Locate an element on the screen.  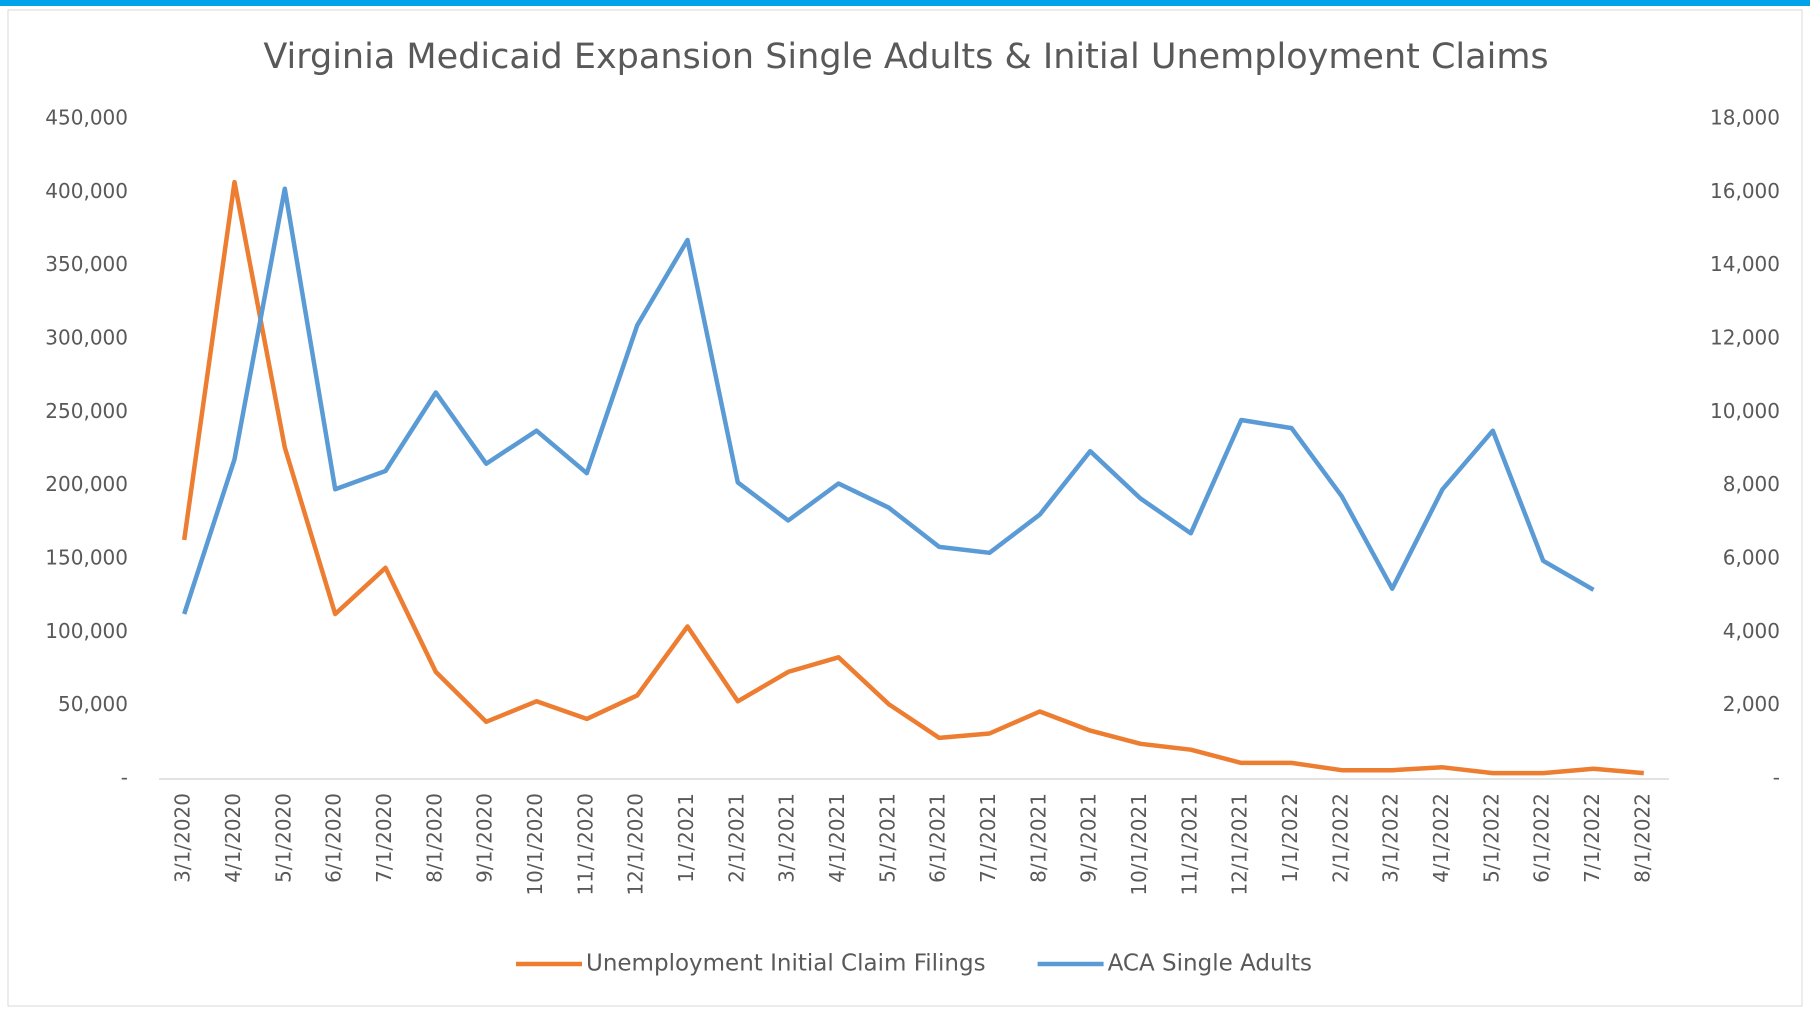
x-tick-label: 12/1/2021 is located at coordinates (1240, 844).